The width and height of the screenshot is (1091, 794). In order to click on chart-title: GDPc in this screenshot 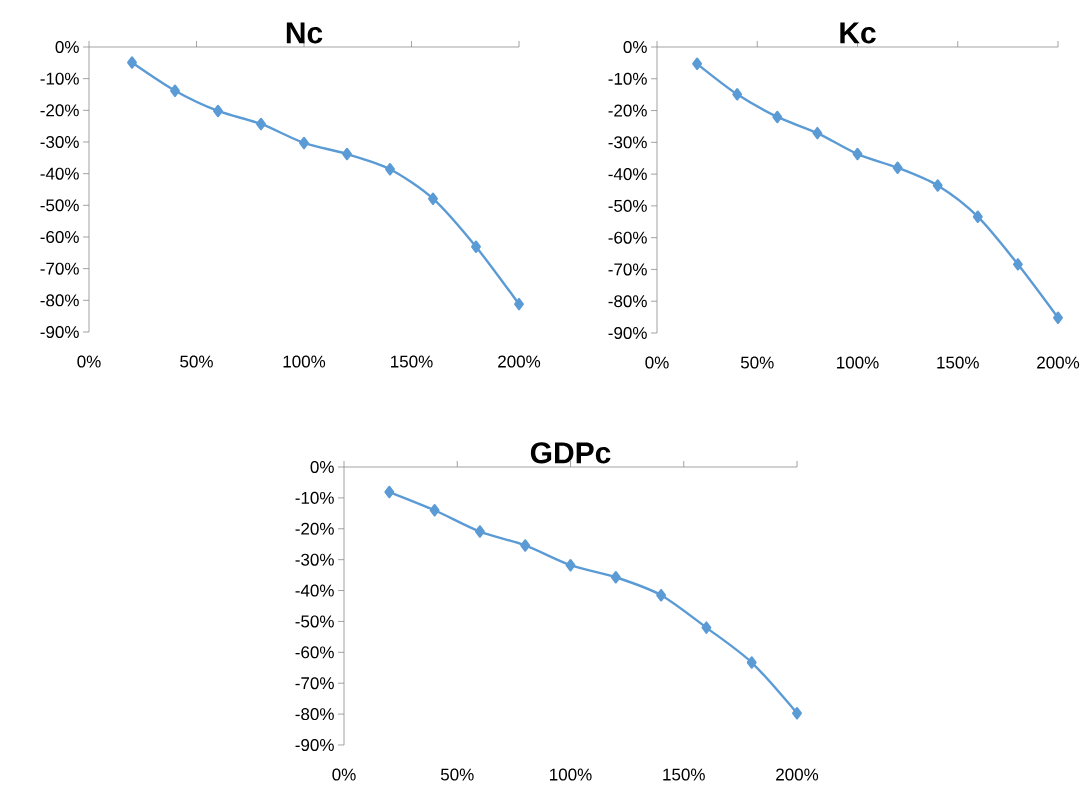, I will do `click(570, 453)`.